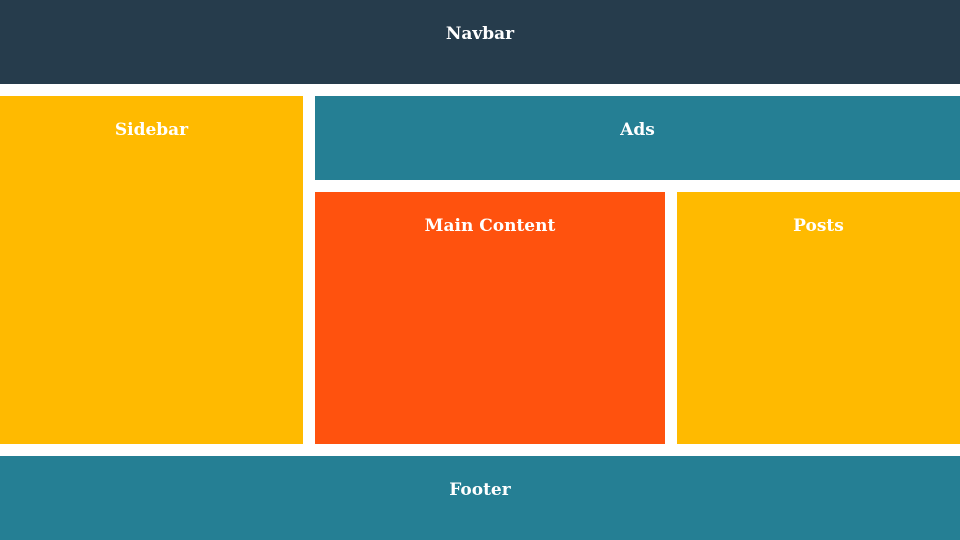 The height and width of the screenshot is (540, 960). What do you see at coordinates (480, 490) in the screenshot?
I see `footer-label: Footer` at bounding box center [480, 490].